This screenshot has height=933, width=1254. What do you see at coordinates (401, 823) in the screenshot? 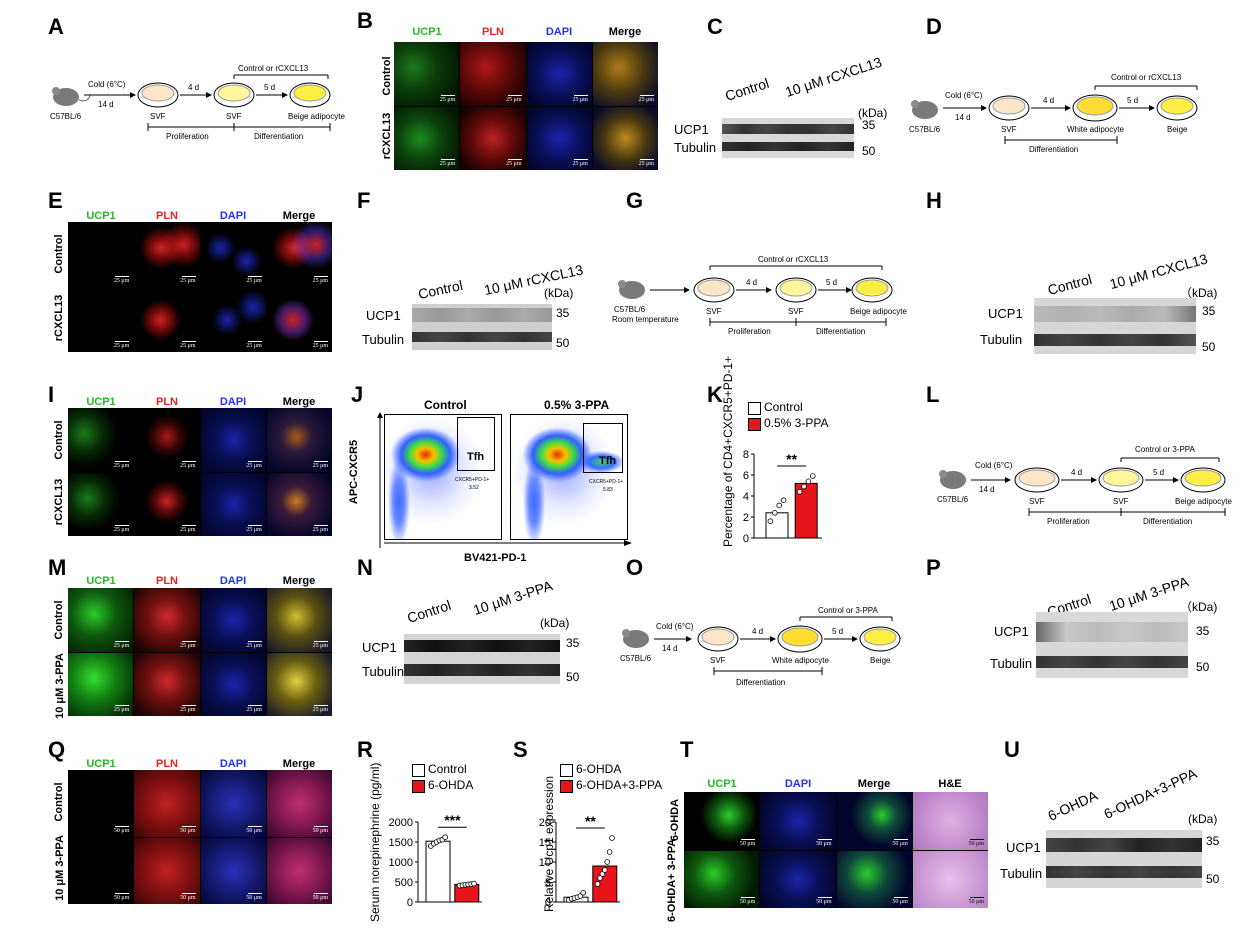
I see `y-tick-label: 2000` at bounding box center [401, 823].